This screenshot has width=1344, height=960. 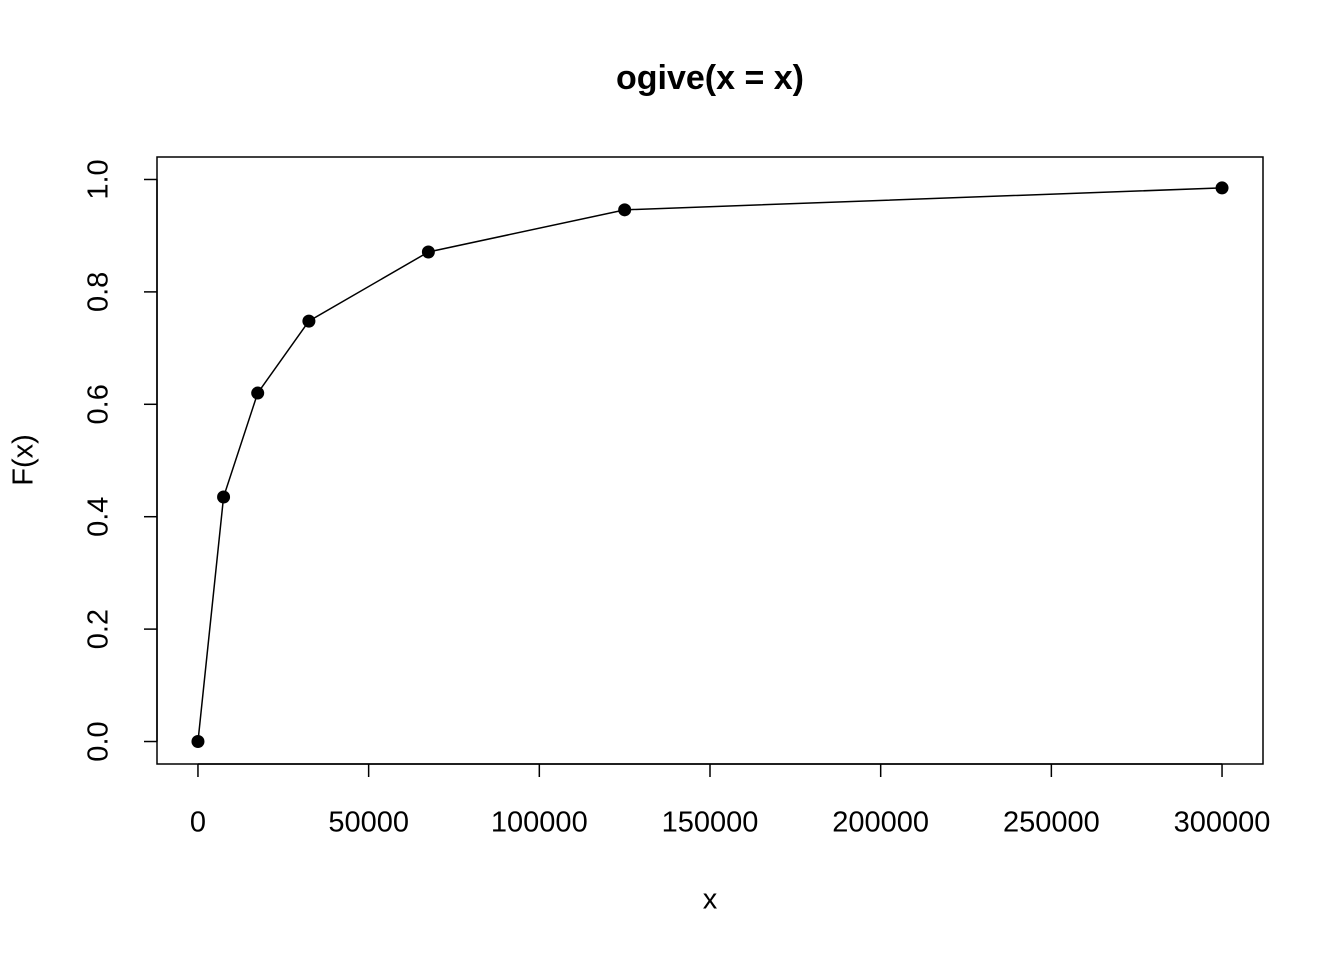 I want to click on y-tick-label: 0.4, so click(x=99, y=517).